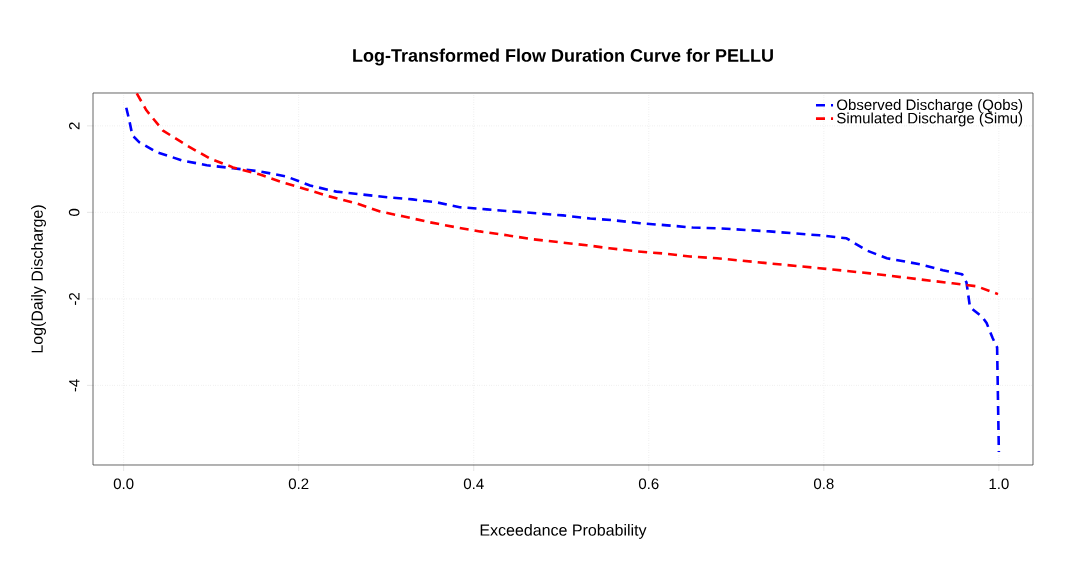 The image size is (1080, 580). Describe the element at coordinates (123, 484) in the screenshot. I see `x-tick-label: 0.0` at that location.